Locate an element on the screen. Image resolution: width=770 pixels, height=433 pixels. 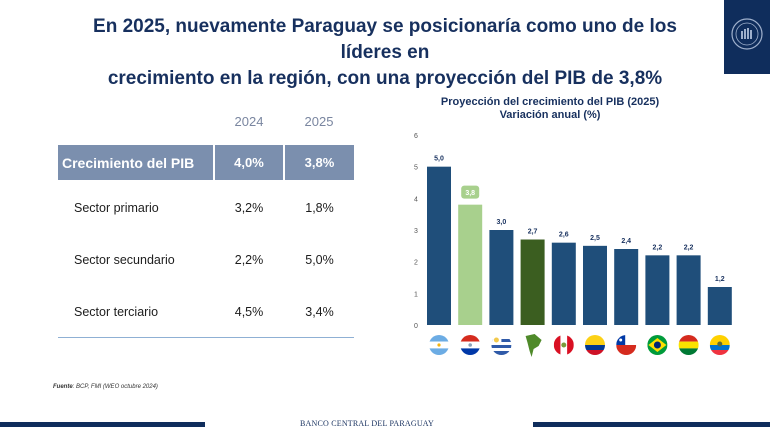
row-value-2024: 2,2% is located at coordinates (249, 260).